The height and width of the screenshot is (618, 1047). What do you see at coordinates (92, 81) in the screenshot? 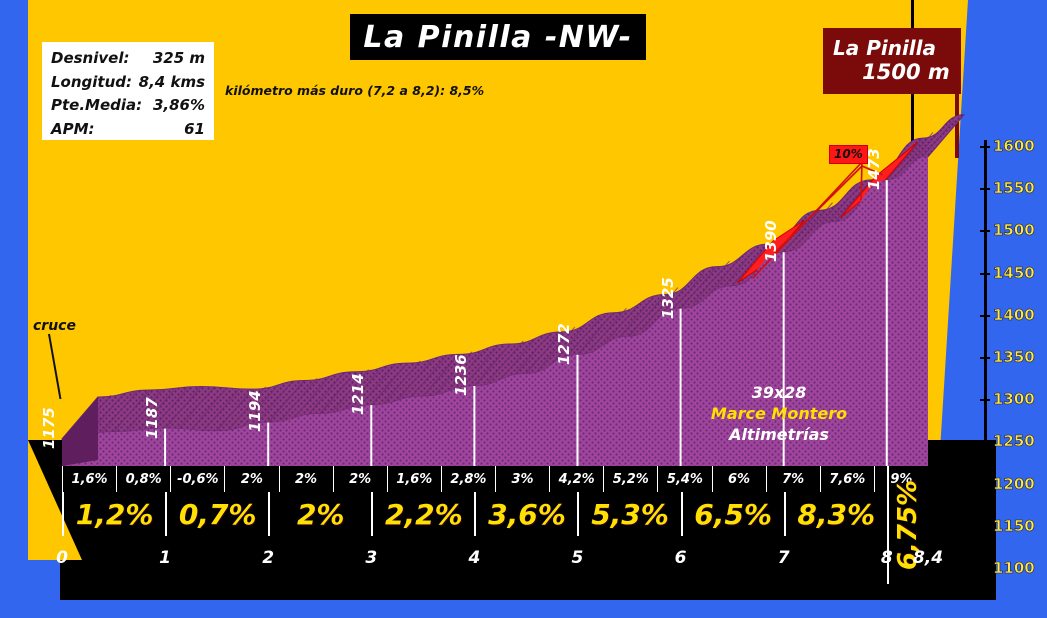
I see `info-label: Longitud:` at bounding box center [92, 81].